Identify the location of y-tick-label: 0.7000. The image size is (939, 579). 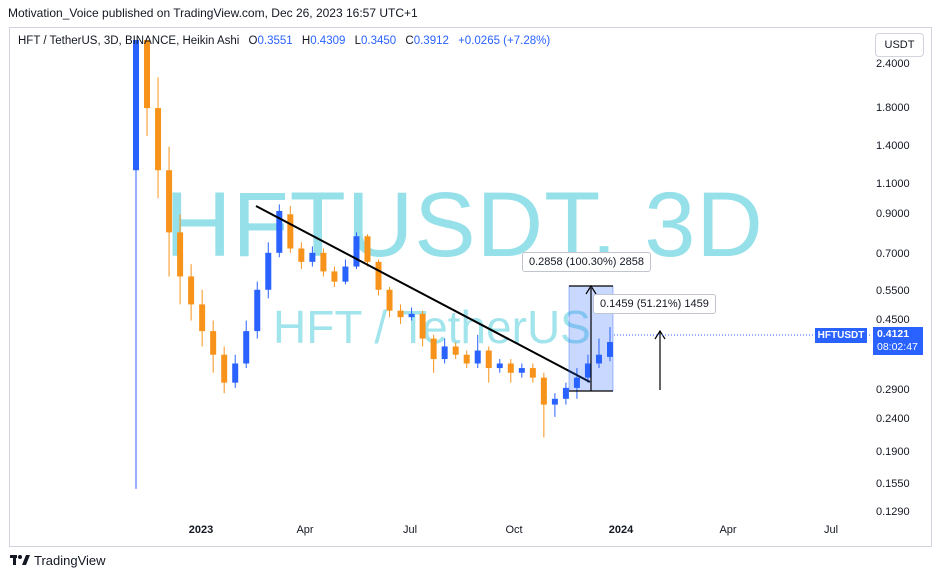
(893, 254).